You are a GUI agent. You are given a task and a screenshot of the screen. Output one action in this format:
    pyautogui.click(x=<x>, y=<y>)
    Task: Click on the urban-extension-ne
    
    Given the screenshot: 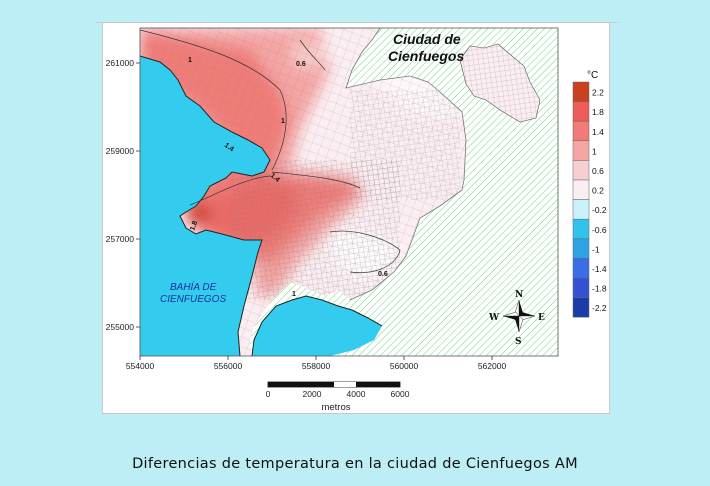 What is the action you would take?
    pyautogui.click(x=500, y=83)
    